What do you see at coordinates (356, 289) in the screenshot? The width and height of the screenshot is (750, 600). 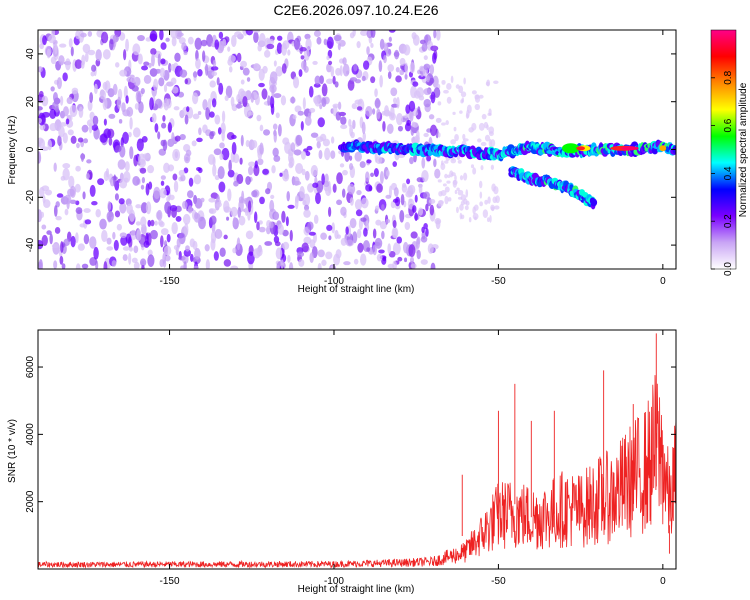 I see `spectrogram-x-label: Height of straight line (km)` at bounding box center [356, 289].